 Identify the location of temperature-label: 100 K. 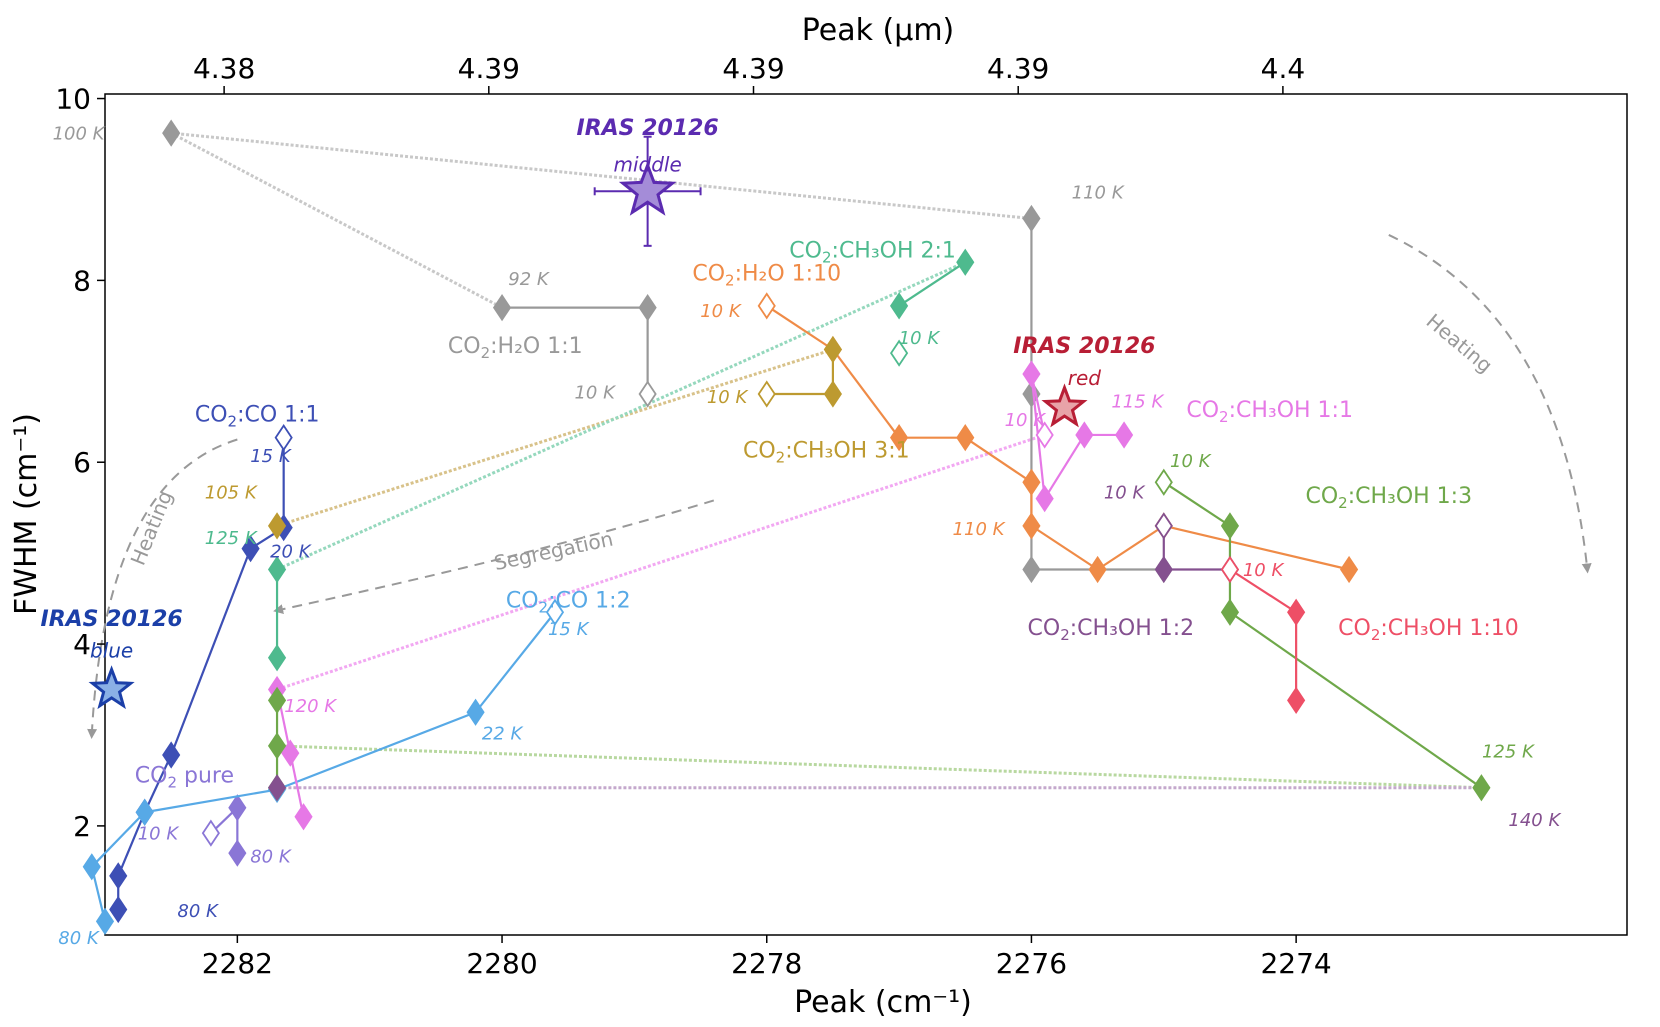
(79, 133).